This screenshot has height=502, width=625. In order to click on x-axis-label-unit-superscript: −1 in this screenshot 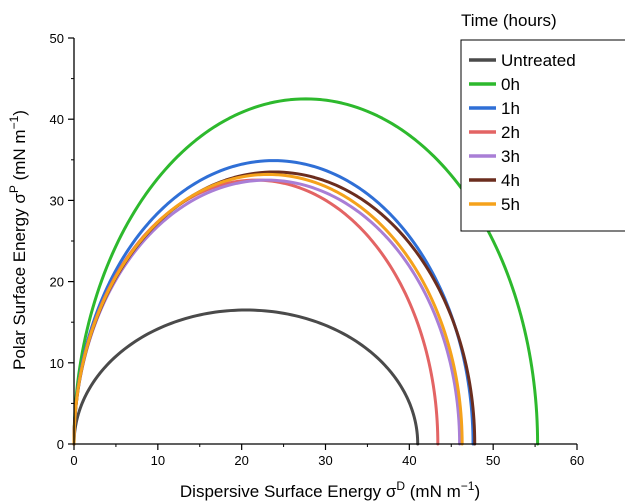, I will do `click(468, 486)`.